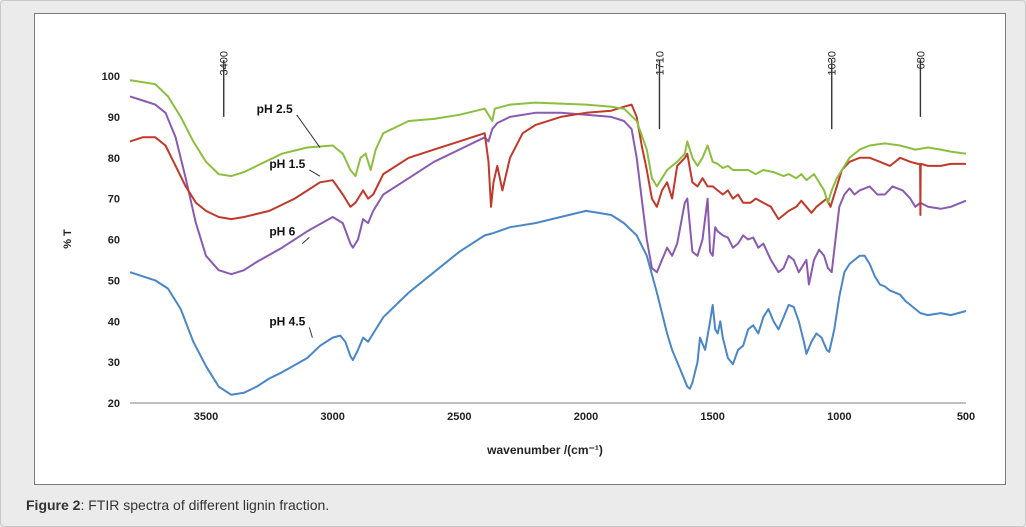 The image size is (1026, 527). What do you see at coordinates (114, 363) in the screenshot?
I see `y-tick-label: 30` at bounding box center [114, 363].